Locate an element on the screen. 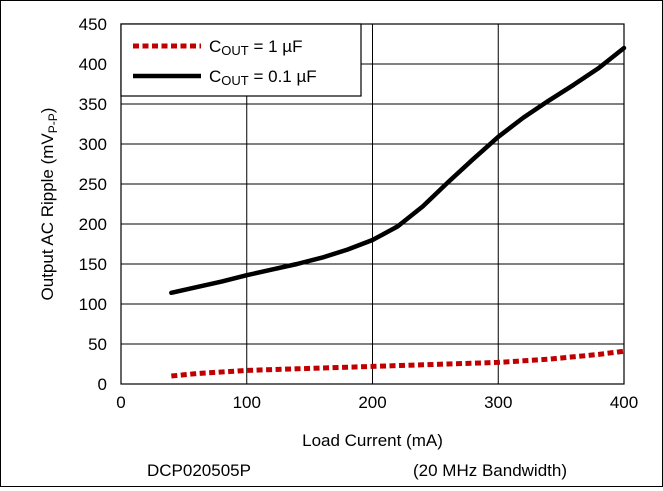 The image size is (663, 491). y-tick-label: 100 is located at coordinates (93, 304).